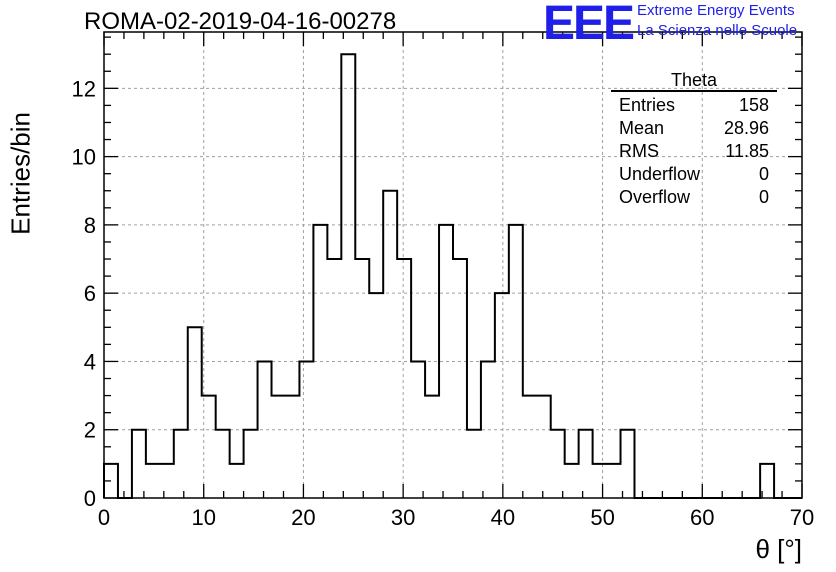 The width and height of the screenshot is (836, 572). What do you see at coordinates (639, 151) in the screenshot?
I see `stats-label: RMS` at bounding box center [639, 151].